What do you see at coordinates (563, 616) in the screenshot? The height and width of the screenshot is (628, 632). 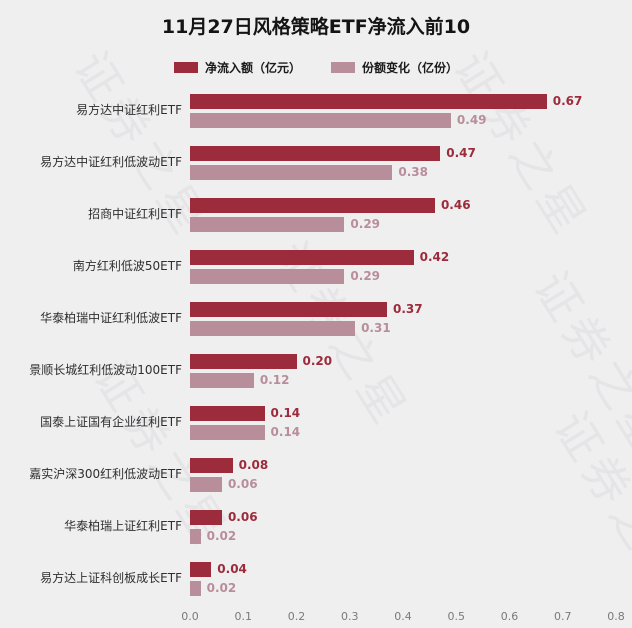 I see `x-axis-tick-label: 0.7` at bounding box center [563, 616].